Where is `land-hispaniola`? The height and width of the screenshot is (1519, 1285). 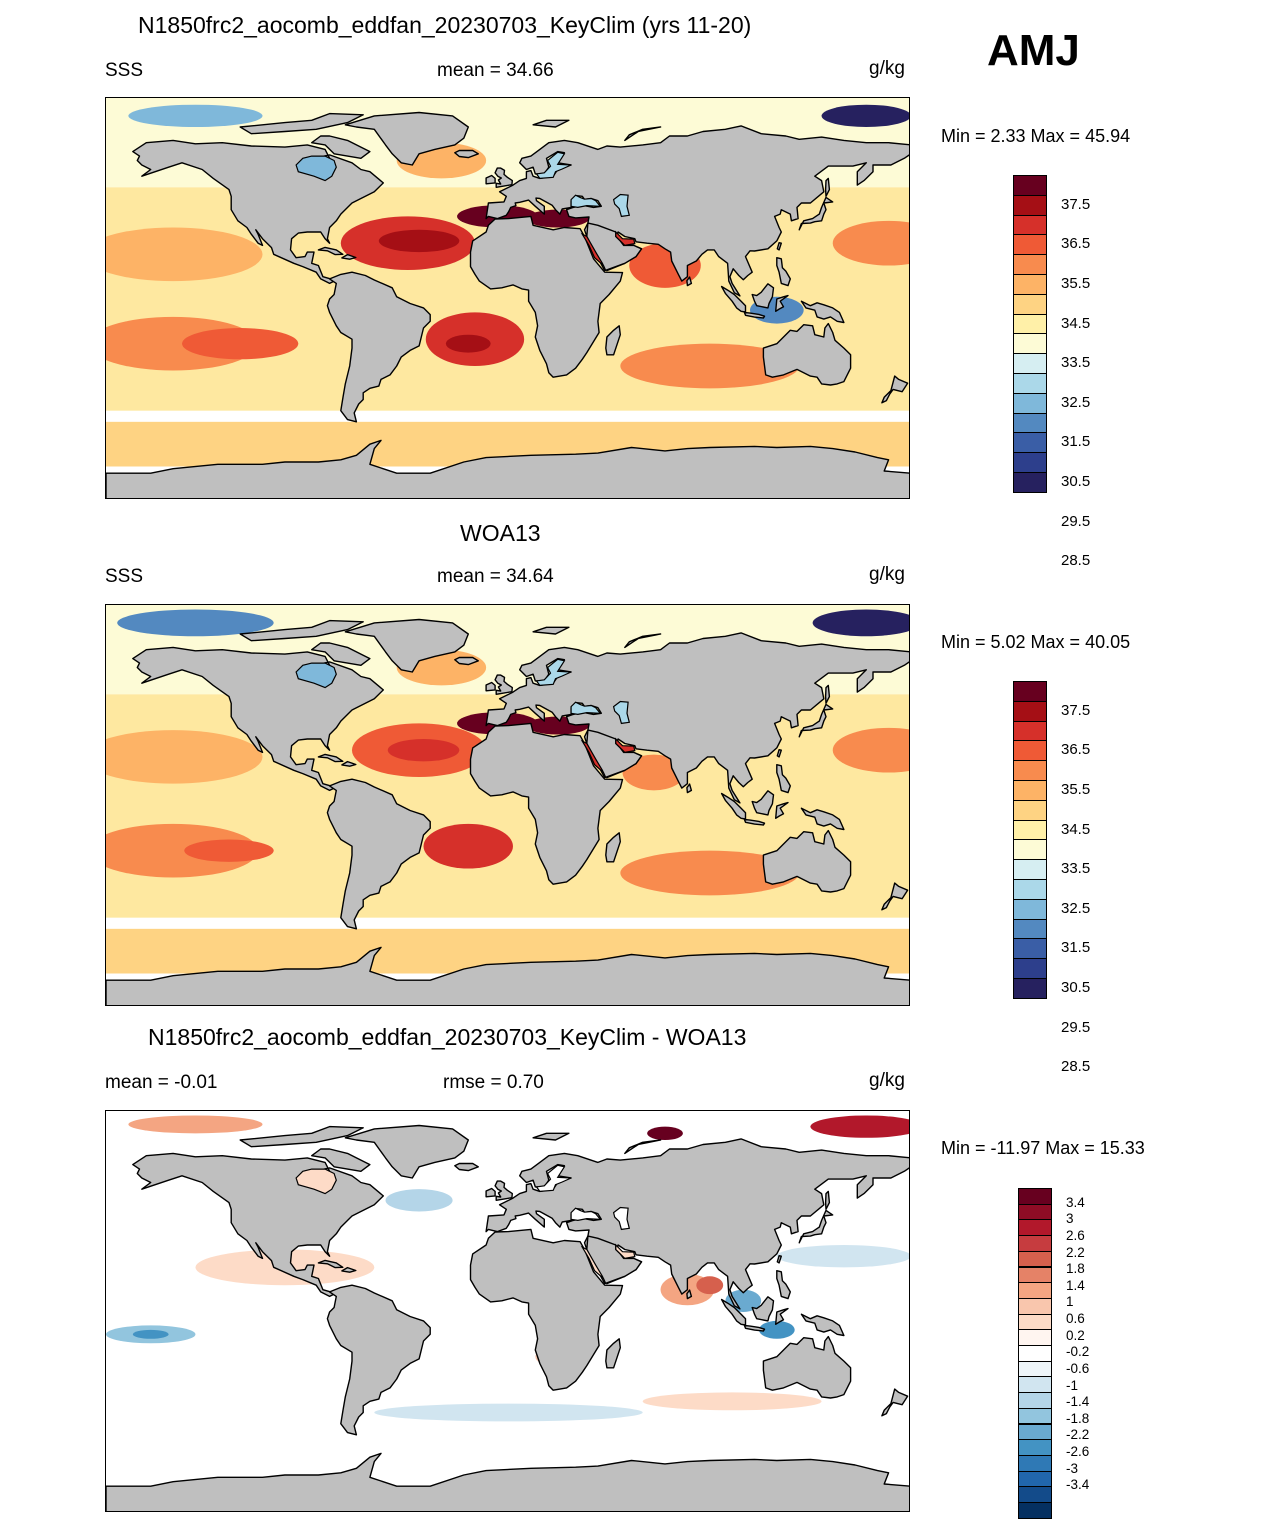 land-hispaniola is located at coordinates (349, 763).